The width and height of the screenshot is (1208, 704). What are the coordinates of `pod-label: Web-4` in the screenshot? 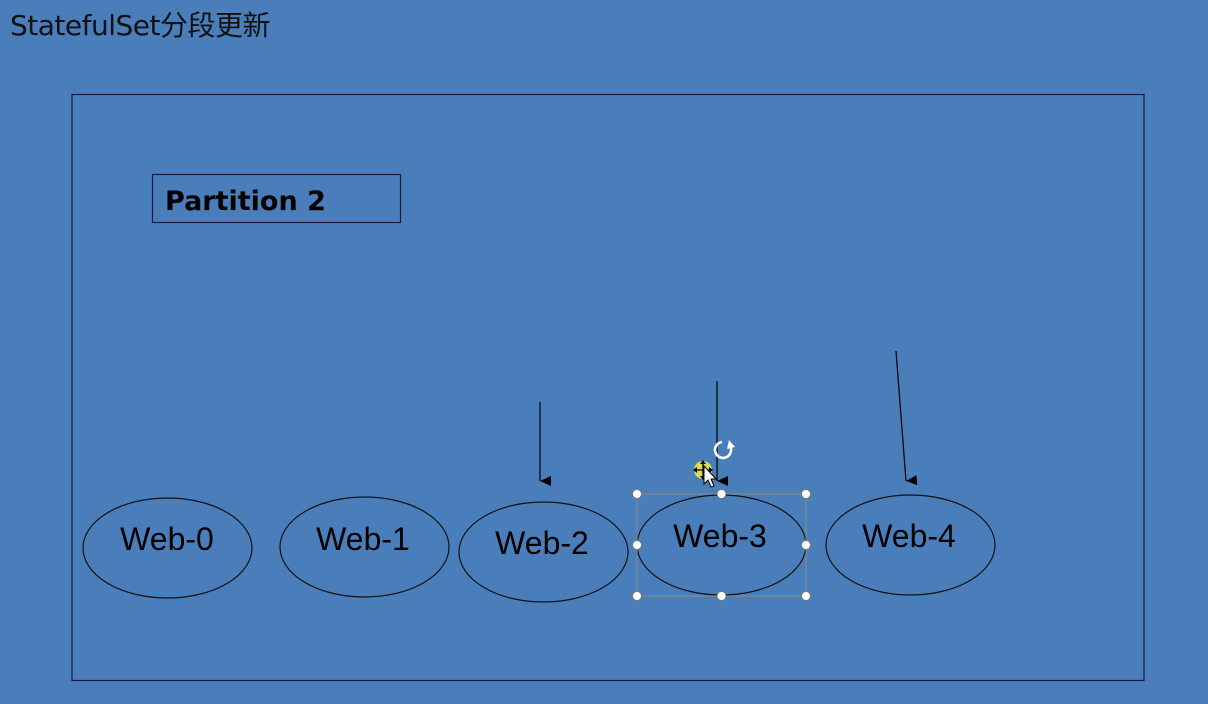 It's located at (909, 536).